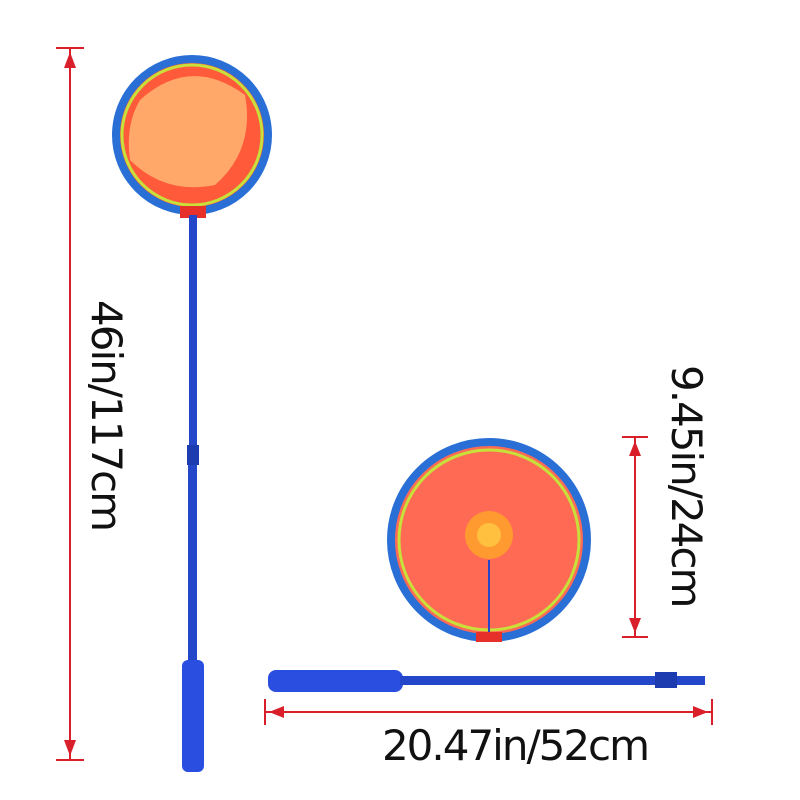  What do you see at coordinates (106, 415) in the screenshot?
I see `total-length-label: 46in/117cm` at bounding box center [106, 415].